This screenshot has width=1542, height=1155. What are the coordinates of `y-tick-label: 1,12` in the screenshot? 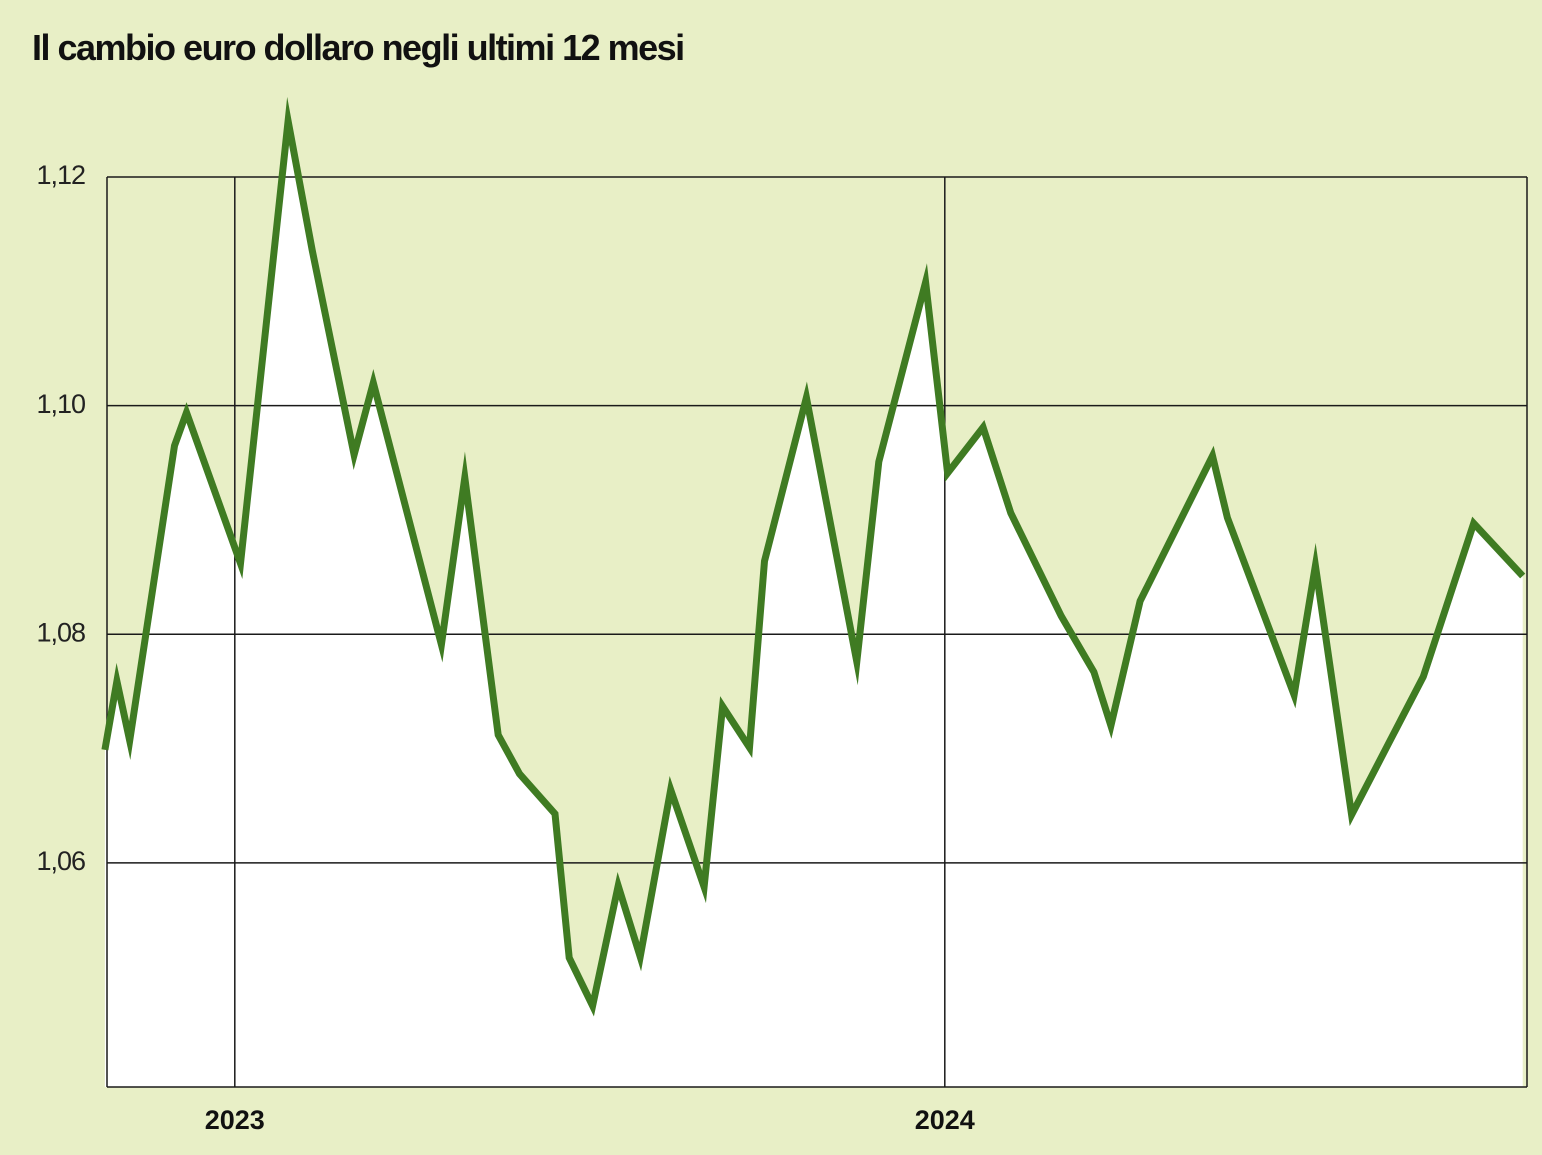 It's located at (60, 175).